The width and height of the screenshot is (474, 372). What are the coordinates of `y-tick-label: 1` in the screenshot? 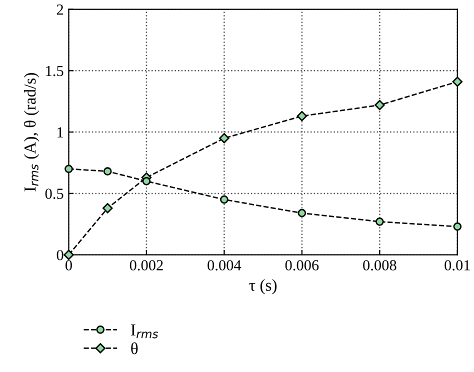 It's located at (60, 132).